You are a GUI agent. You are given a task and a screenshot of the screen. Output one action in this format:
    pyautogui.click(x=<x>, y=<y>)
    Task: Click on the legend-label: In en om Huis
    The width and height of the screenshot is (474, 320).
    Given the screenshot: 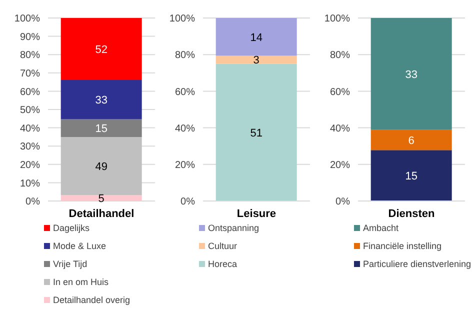 What is the action you would take?
    pyautogui.click(x=81, y=282)
    